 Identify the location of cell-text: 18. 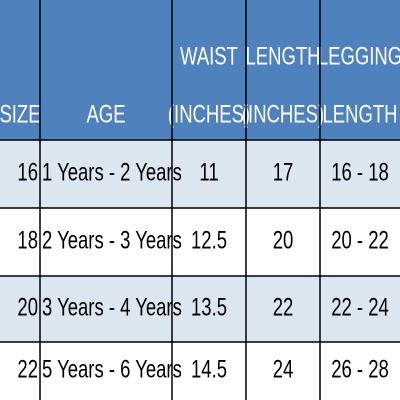
(27, 240).